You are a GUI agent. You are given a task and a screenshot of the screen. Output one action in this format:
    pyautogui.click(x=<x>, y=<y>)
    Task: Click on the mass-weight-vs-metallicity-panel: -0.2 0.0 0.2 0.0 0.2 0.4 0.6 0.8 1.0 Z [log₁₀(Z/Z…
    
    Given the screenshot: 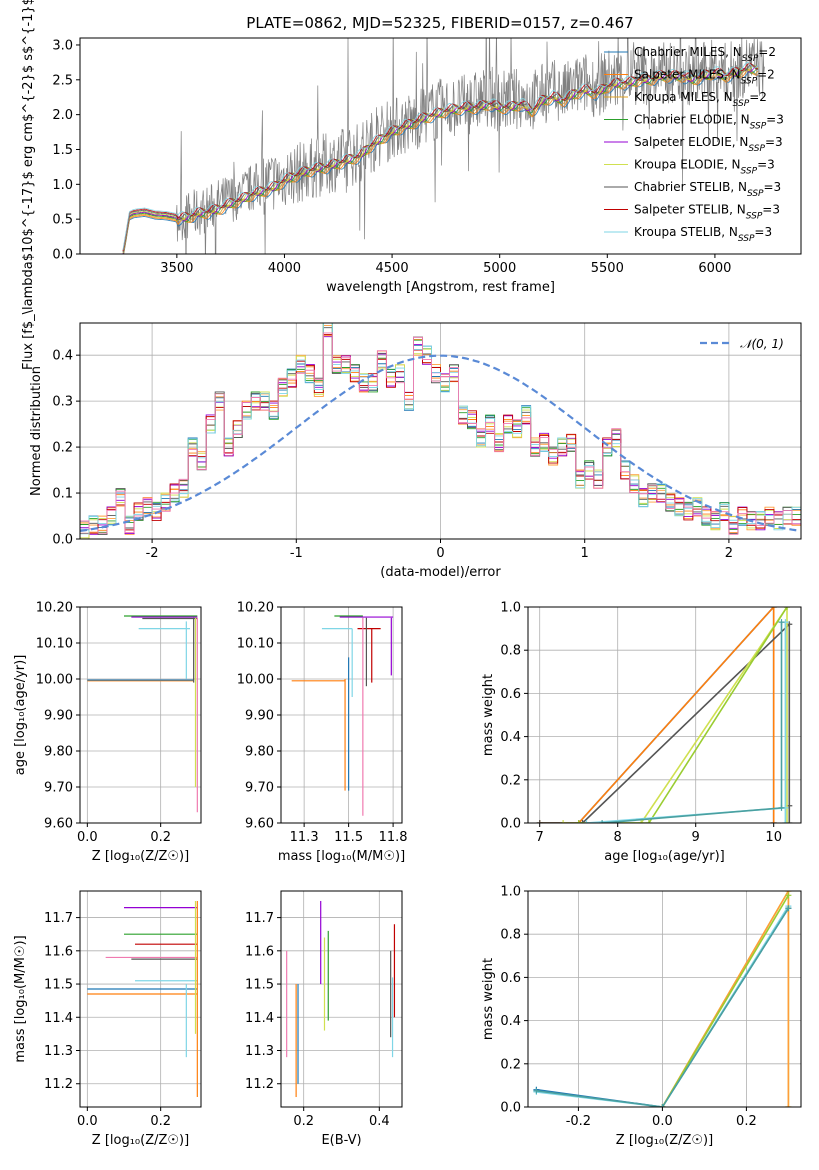 What is the action you would take?
    pyautogui.click(x=641, y=1016)
    